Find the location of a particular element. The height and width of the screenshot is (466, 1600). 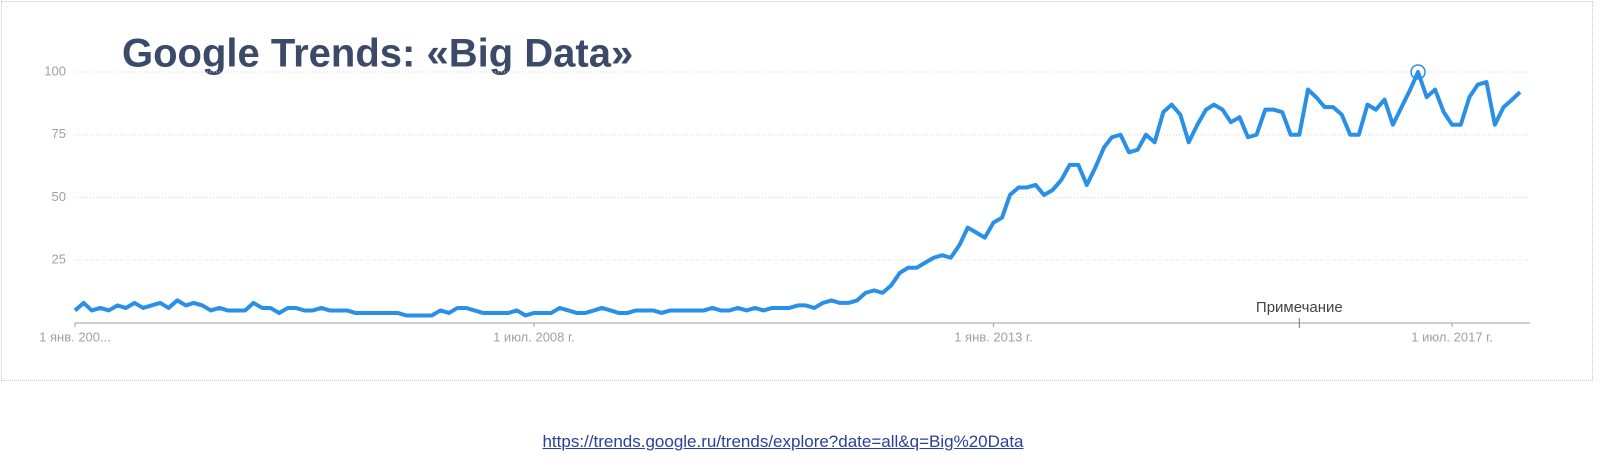

y-tick-label: 25 is located at coordinates (59, 259).